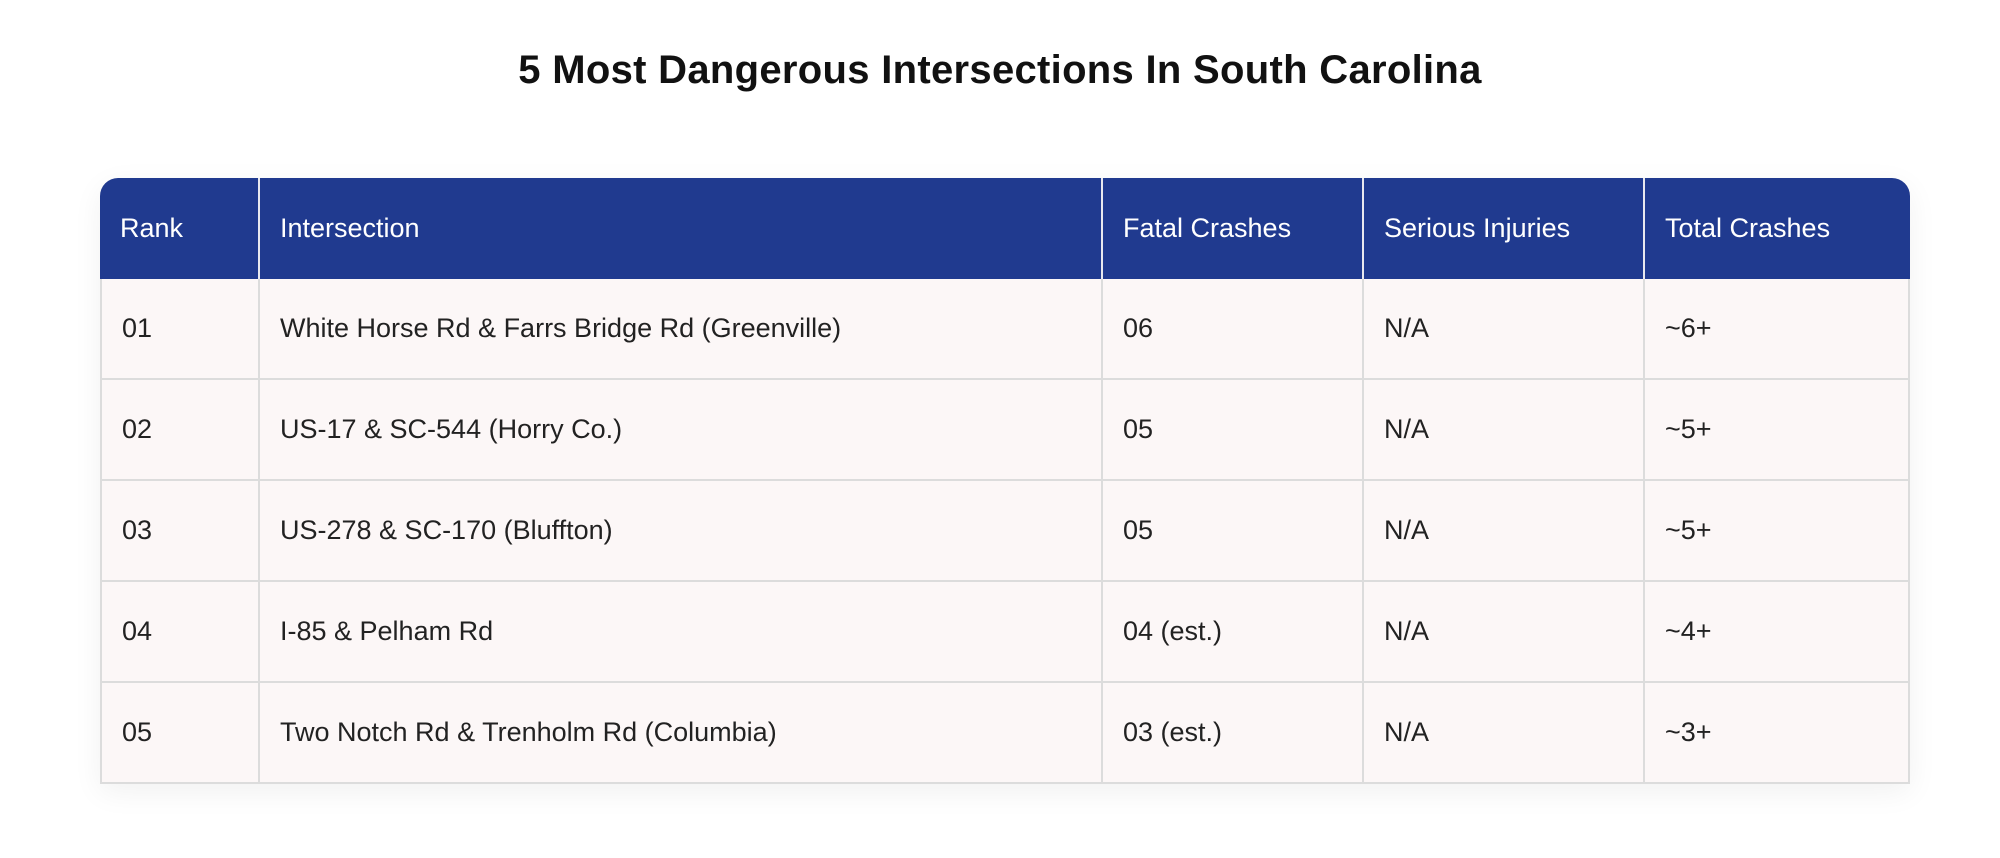  Describe the element at coordinates (1504, 228) in the screenshot. I see `header-serious-injuries: Serious Injuries` at that location.